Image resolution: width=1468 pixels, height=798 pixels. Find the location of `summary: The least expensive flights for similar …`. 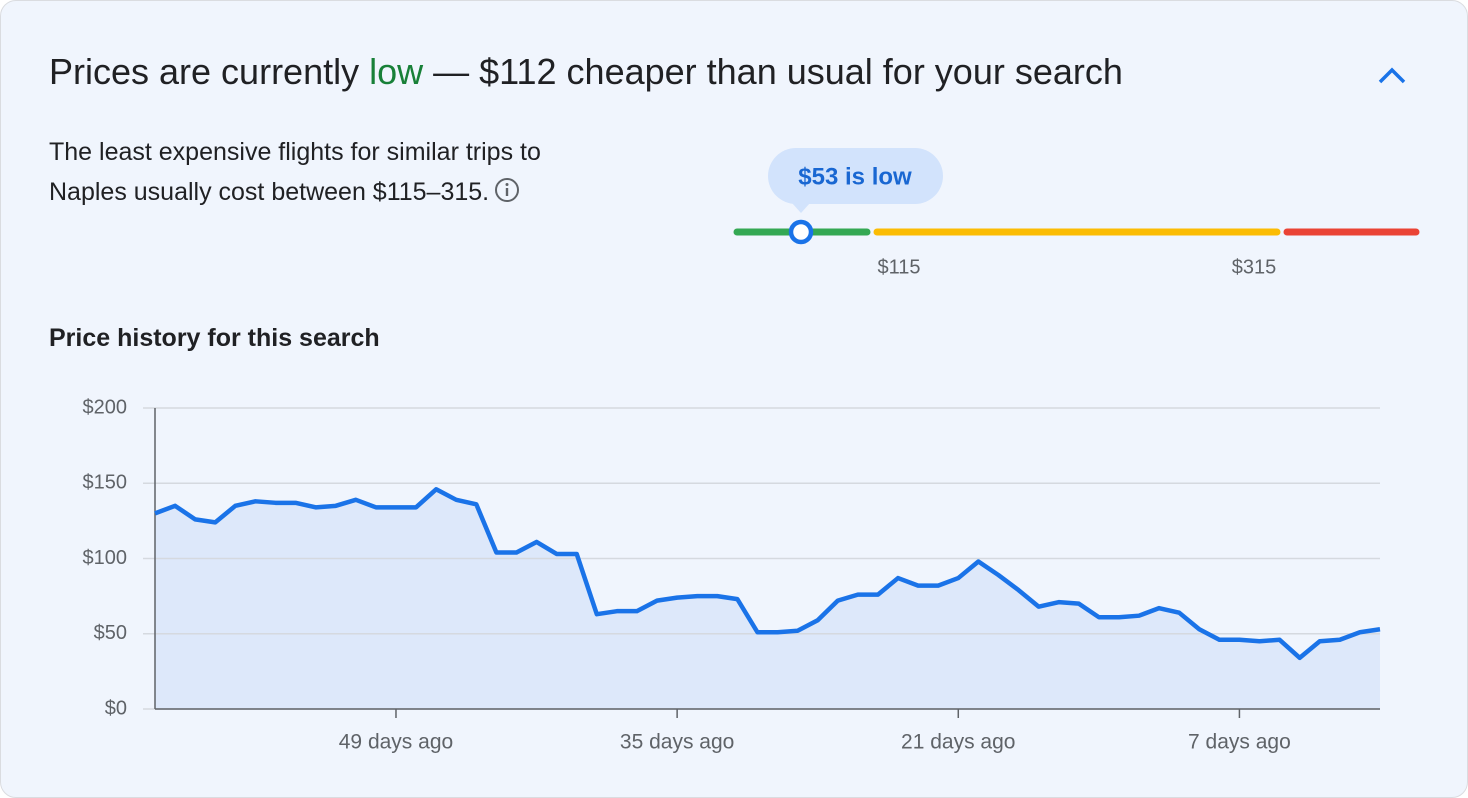

summary: The least expensive flights for similar … is located at coordinates (299, 172).